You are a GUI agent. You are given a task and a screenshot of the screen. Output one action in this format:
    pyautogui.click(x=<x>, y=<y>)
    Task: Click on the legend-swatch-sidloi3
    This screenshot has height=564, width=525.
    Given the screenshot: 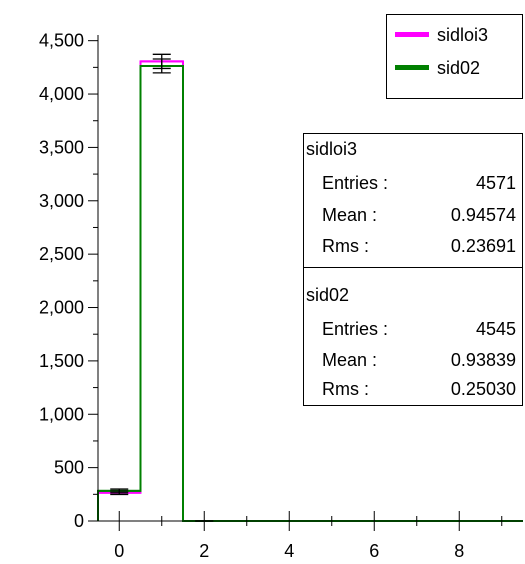 What is the action you would take?
    pyautogui.click(x=412, y=34)
    